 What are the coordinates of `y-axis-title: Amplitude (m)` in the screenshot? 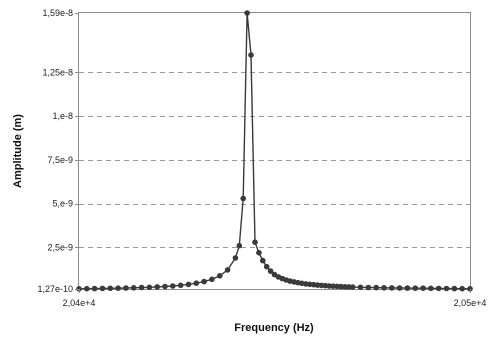 It's located at (18, 151).